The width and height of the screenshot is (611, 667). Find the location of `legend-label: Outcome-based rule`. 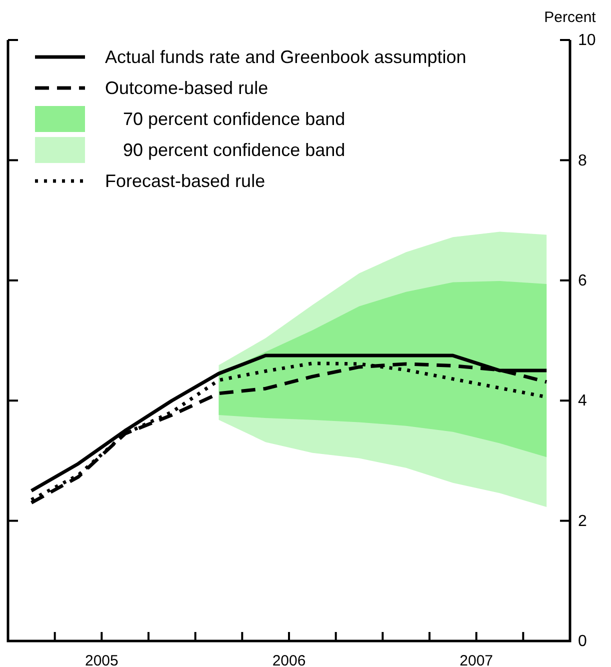

legend-label: Outcome-based rule is located at coordinates (186, 88).